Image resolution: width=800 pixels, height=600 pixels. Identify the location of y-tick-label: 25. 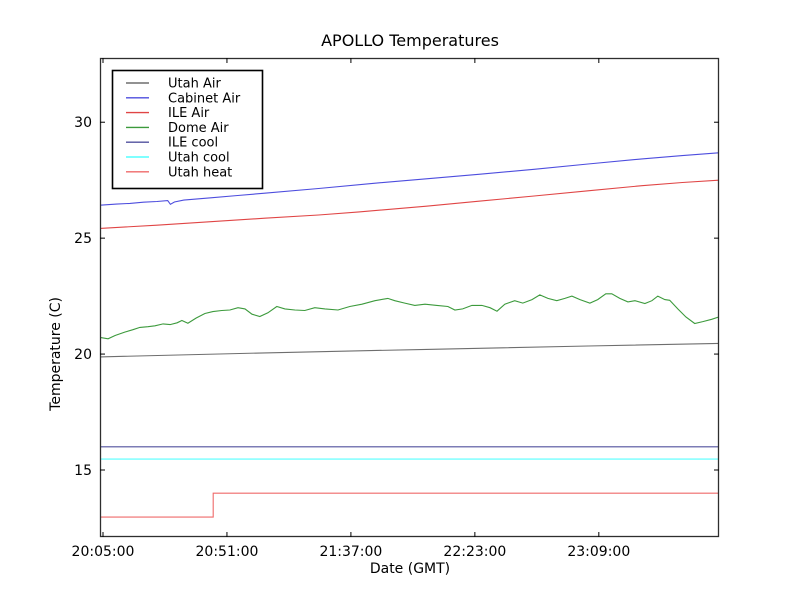
(83, 239).